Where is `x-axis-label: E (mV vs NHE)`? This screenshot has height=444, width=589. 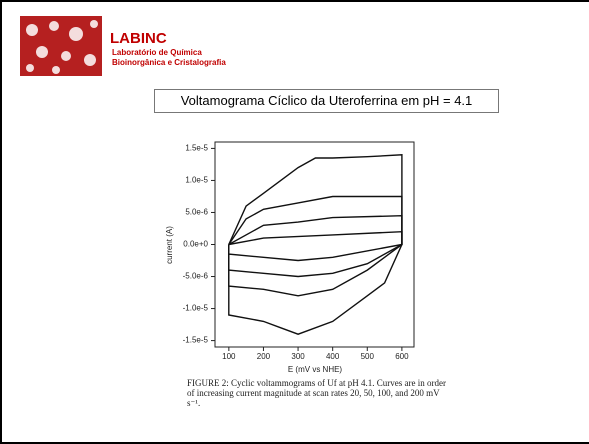 x-axis-label: E (mV vs NHE) is located at coordinates (315, 369).